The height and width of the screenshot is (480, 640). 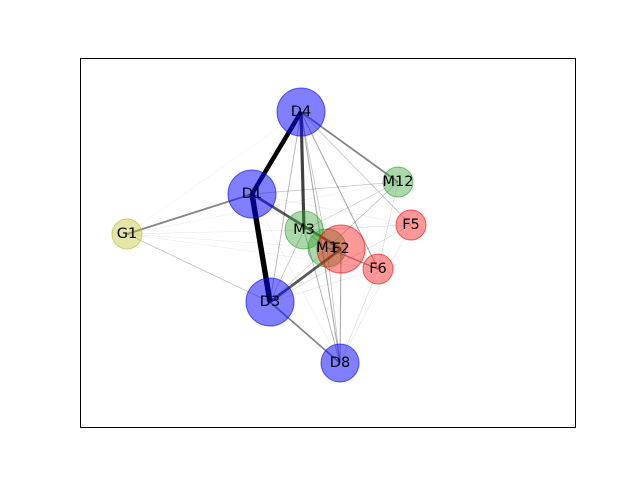 I want to click on node-label-f6: F6, so click(x=378, y=269).